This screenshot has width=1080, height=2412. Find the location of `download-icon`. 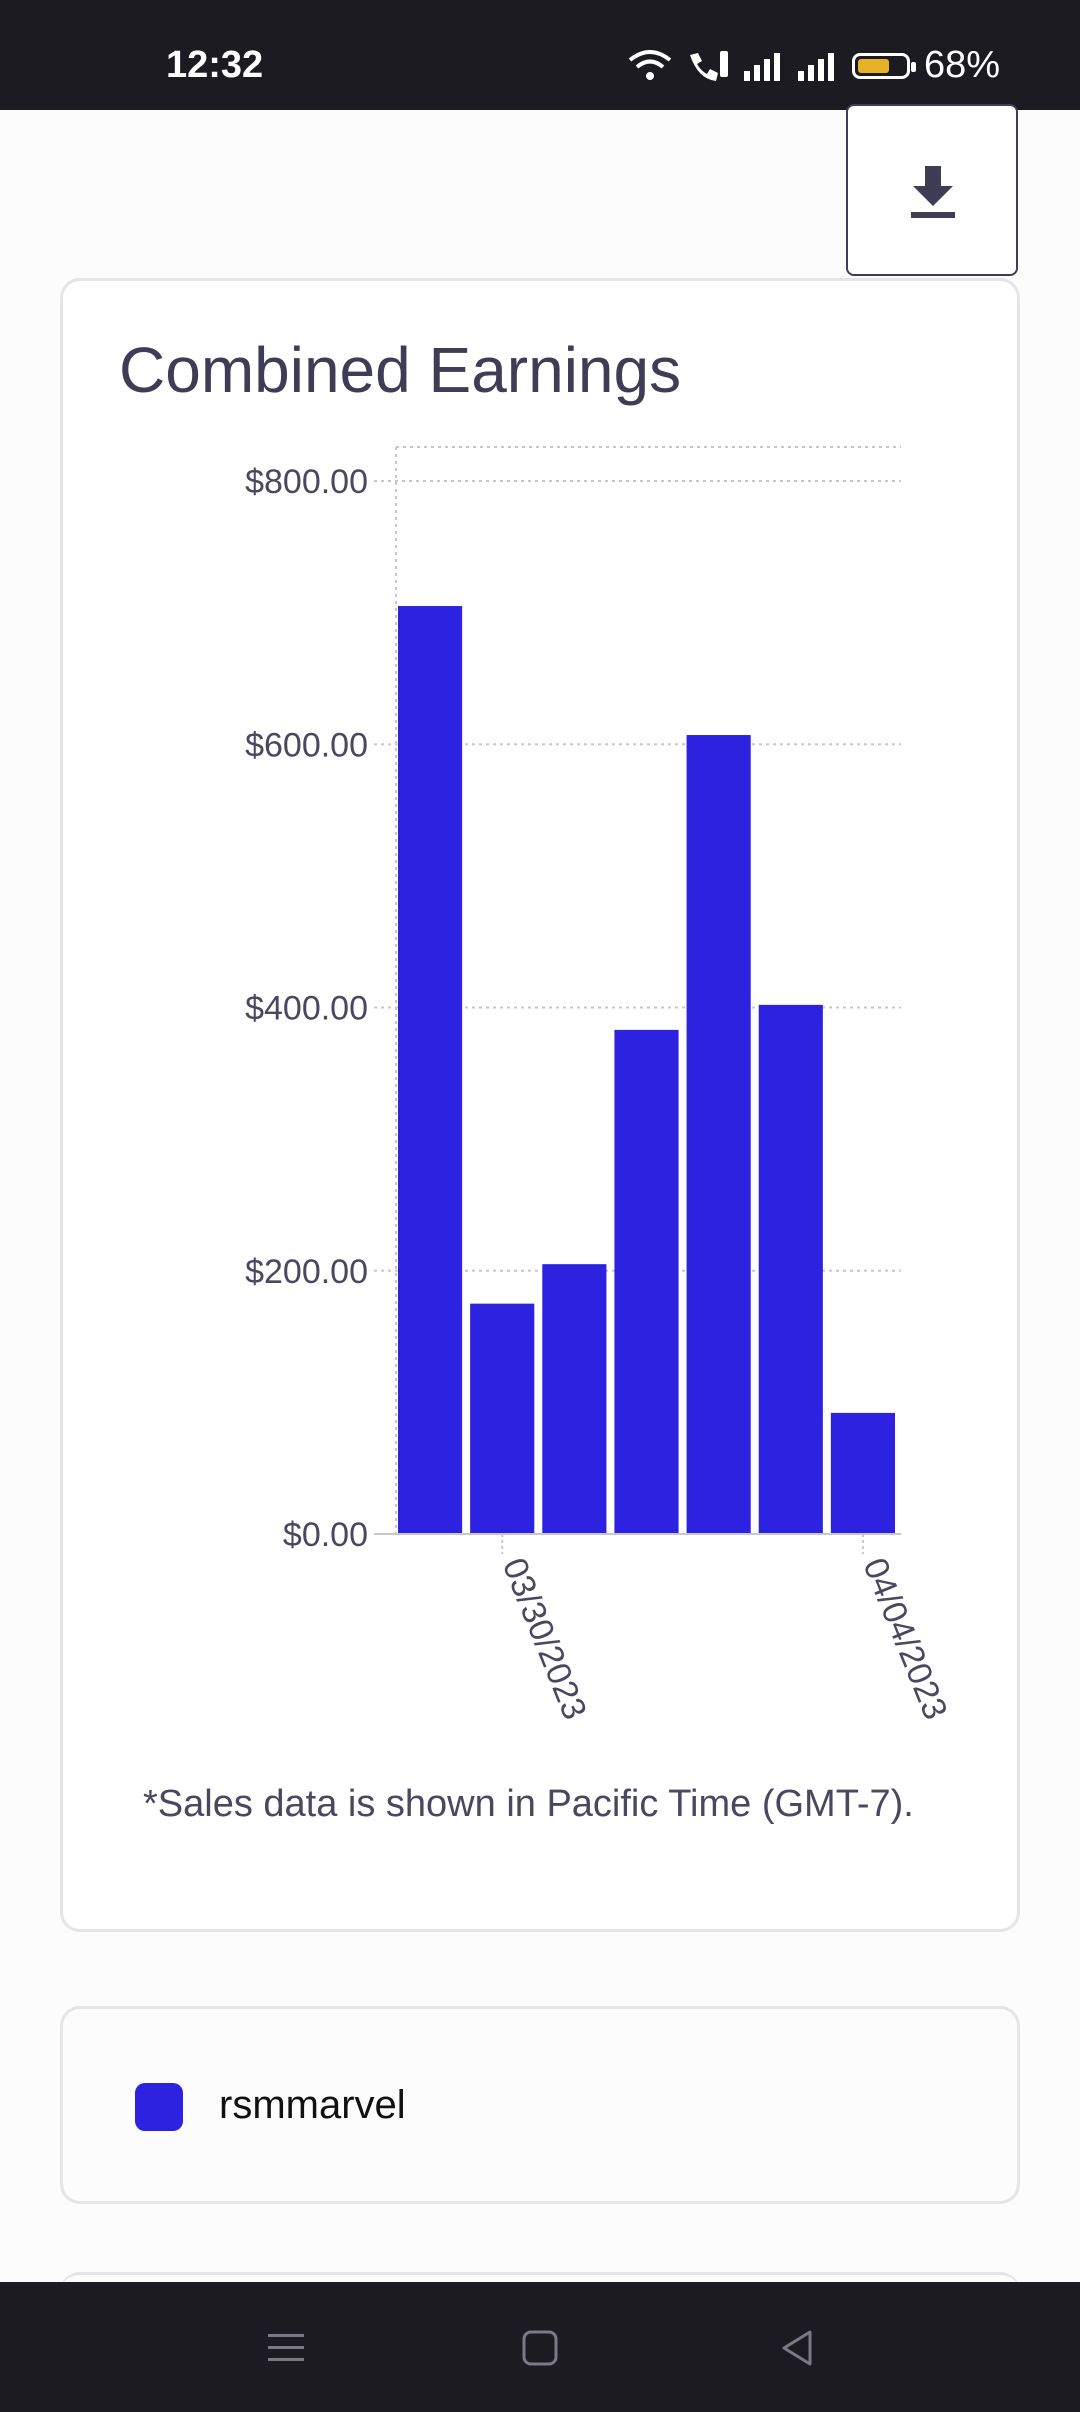

download-icon is located at coordinates (933, 192).